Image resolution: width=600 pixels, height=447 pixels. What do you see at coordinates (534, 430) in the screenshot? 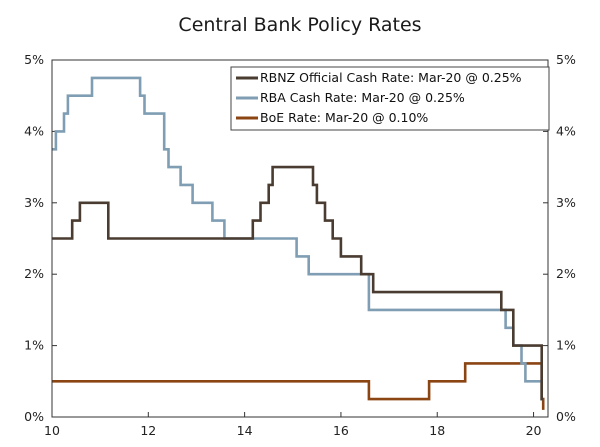
I see `x-tick-label: 20` at bounding box center [534, 430].